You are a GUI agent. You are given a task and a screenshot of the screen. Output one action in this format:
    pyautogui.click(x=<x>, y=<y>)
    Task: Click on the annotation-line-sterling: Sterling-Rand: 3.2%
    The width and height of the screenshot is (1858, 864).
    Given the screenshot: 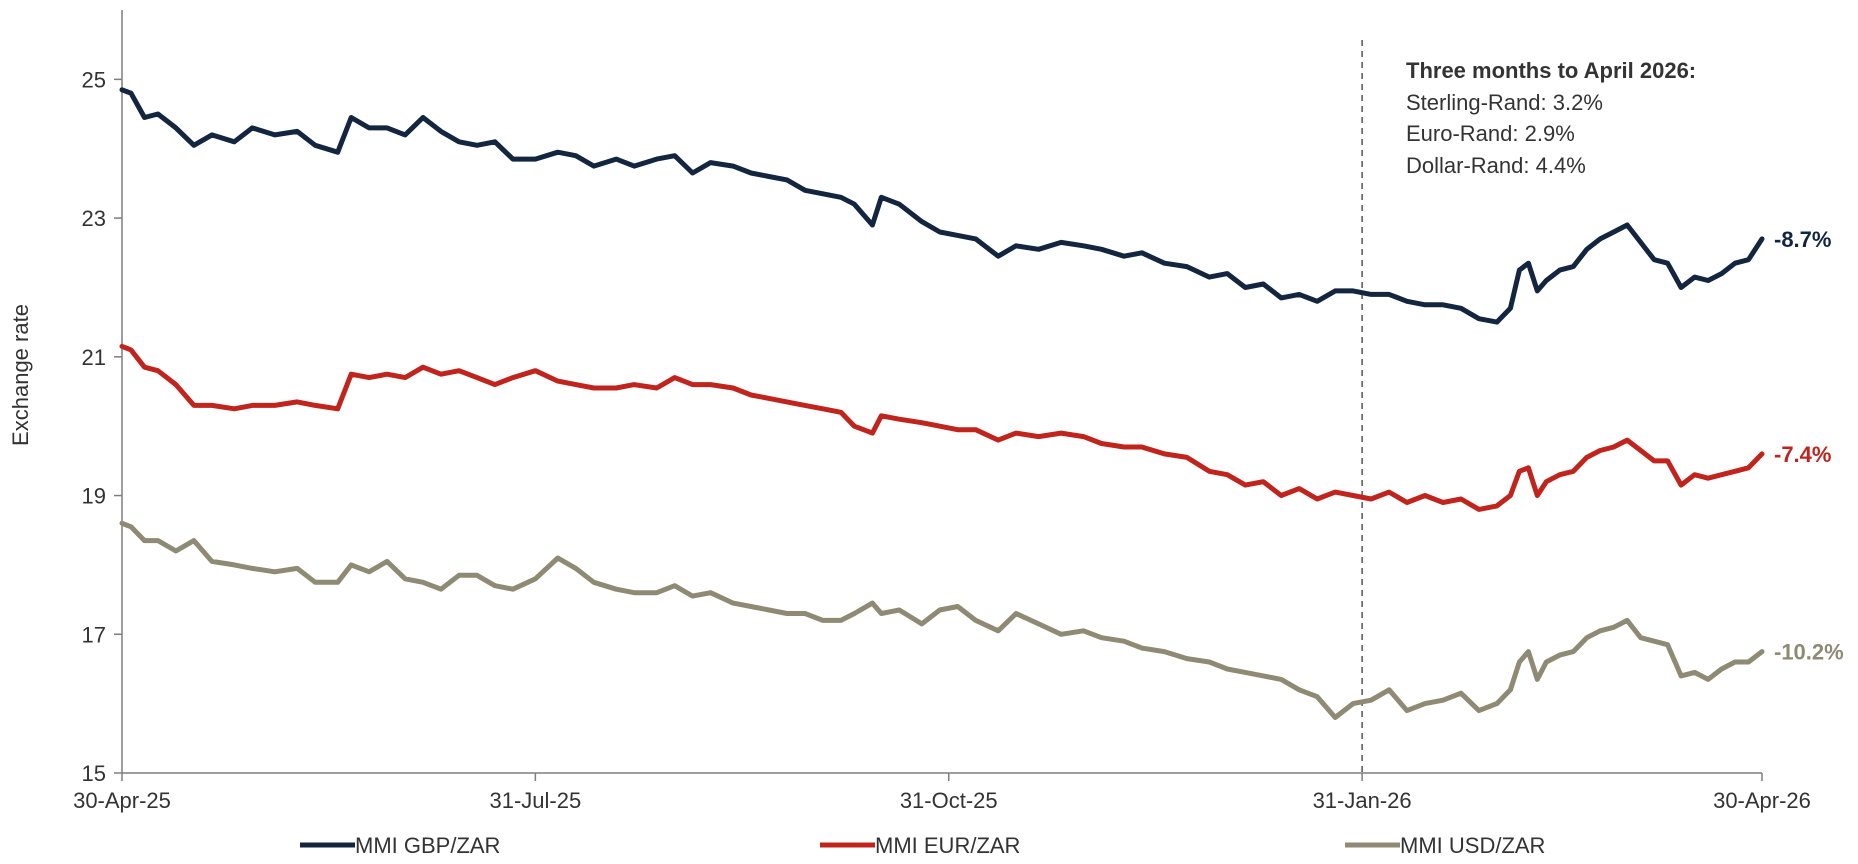 What is the action you would take?
    pyautogui.click(x=1504, y=102)
    